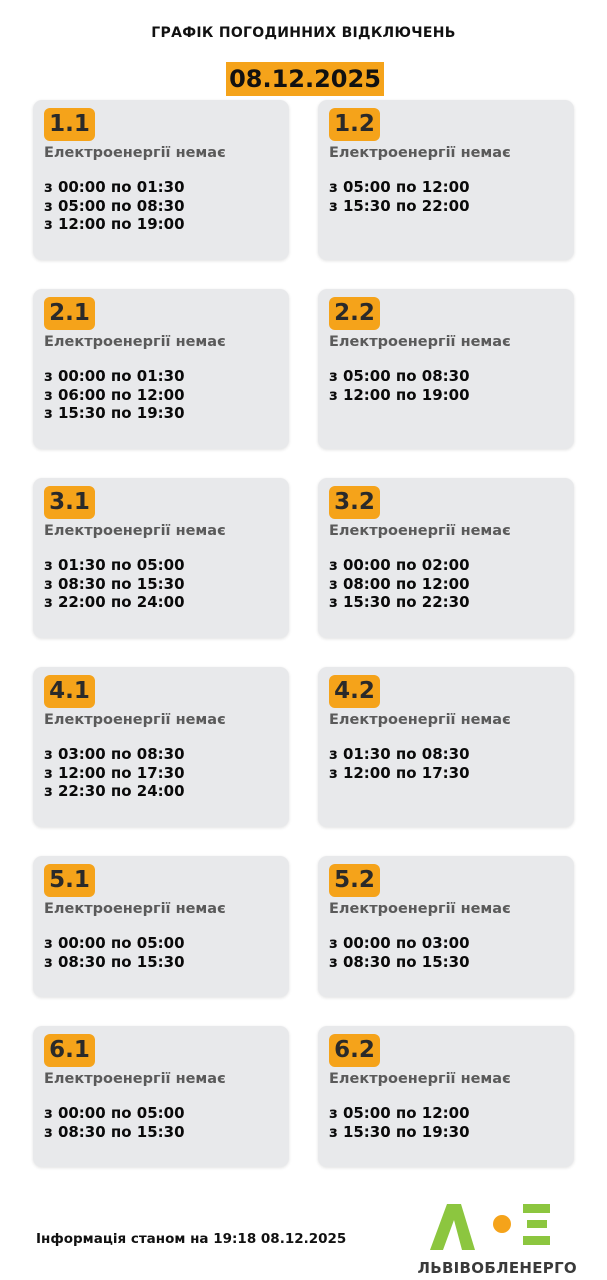 Image resolution: width=607 pixels, height=1280 pixels. I want to click on outage-interval: з 15:30 по 22:30, so click(399, 602).